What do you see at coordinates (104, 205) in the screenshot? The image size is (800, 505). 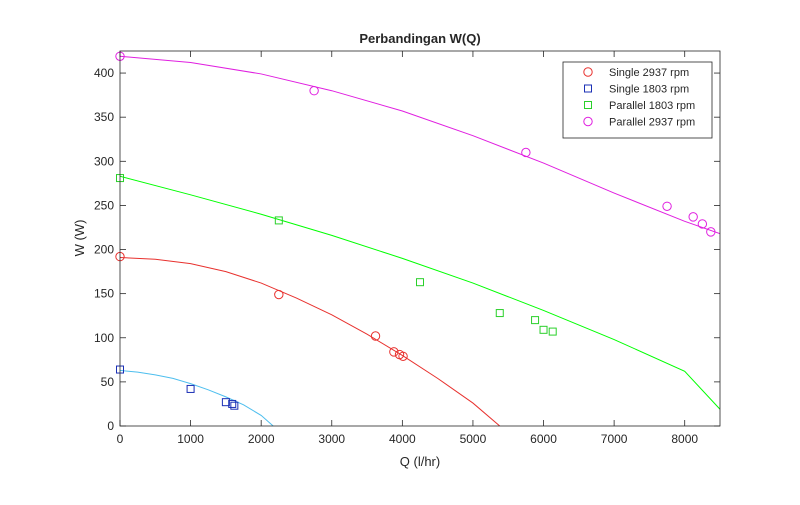 I see `y-tick-label: 250` at bounding box center [104, 205].